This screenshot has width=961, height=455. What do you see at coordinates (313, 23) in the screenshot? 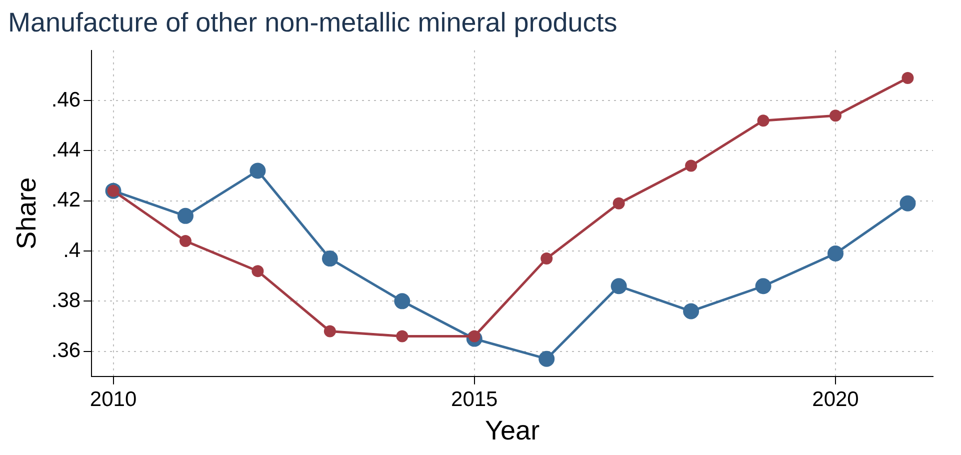
I see `chart-title: Manufacture of other non-metallic mineral products` at bounding box center [313, 23].